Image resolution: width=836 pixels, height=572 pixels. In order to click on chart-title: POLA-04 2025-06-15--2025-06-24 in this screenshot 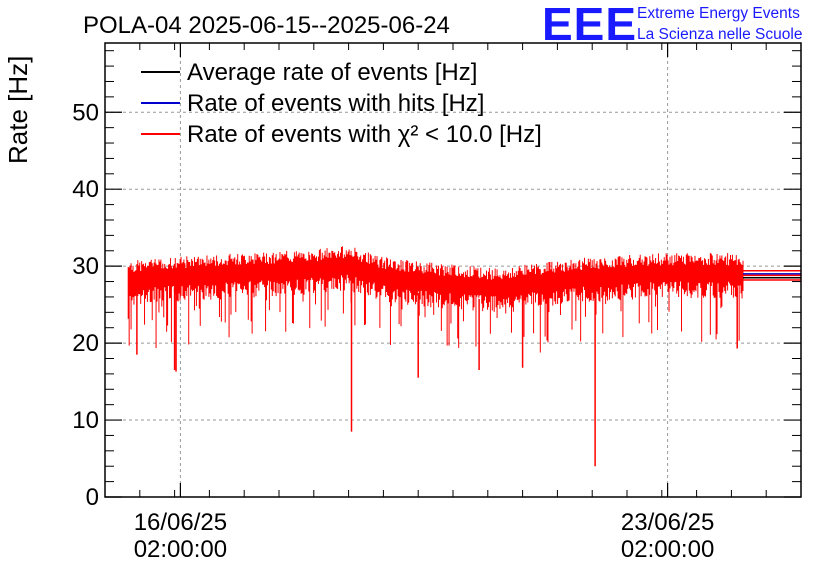, I will do `click(266, 25)`.